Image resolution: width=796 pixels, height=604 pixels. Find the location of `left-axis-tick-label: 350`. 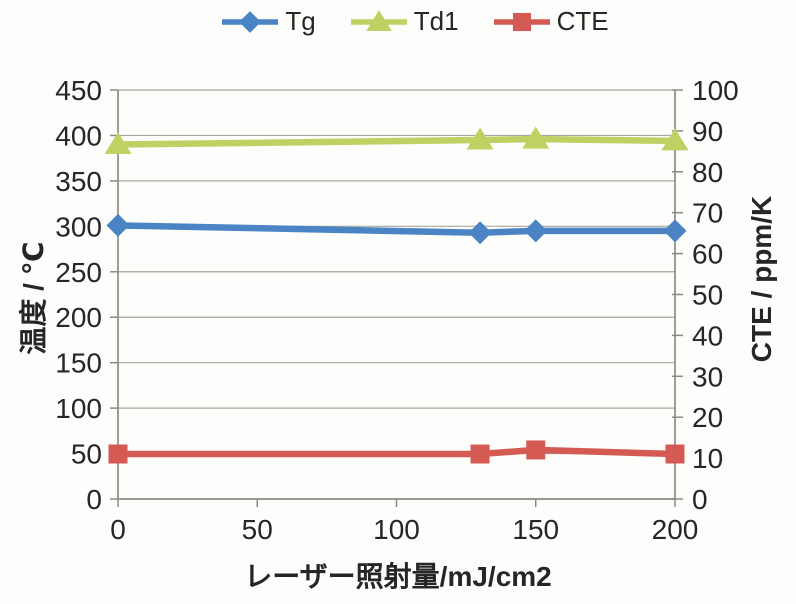

left-axis-tick-label: 350 is located at coordinates (78, 181).